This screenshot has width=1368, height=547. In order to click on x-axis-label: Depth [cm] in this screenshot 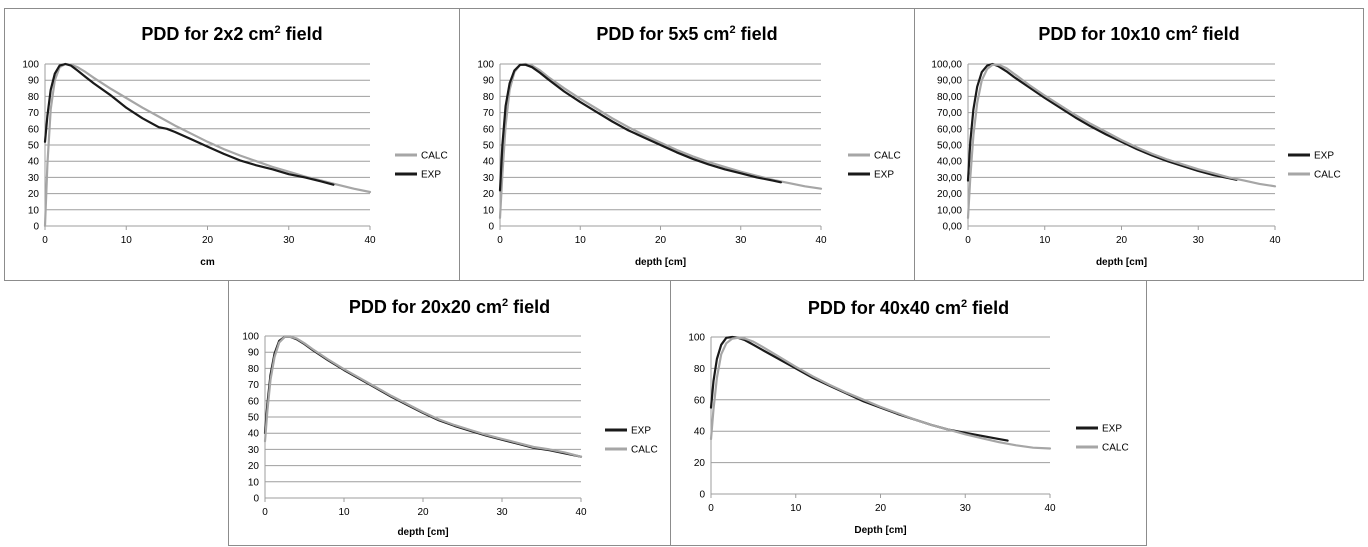, I will do `click(880, 530)`.